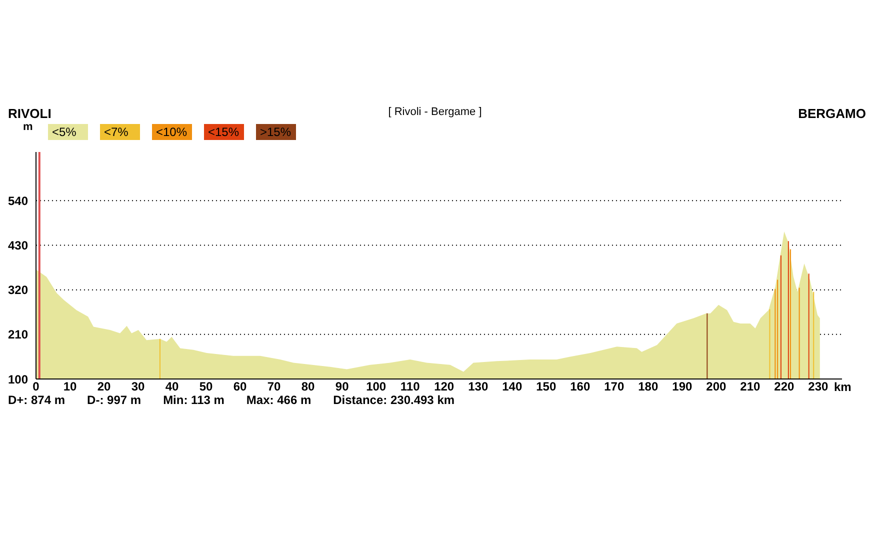 This screenshot has width=870, height=540. Describe the element at coordinates (120, 132) in the screenshot. I see `text: <7%` at that location.